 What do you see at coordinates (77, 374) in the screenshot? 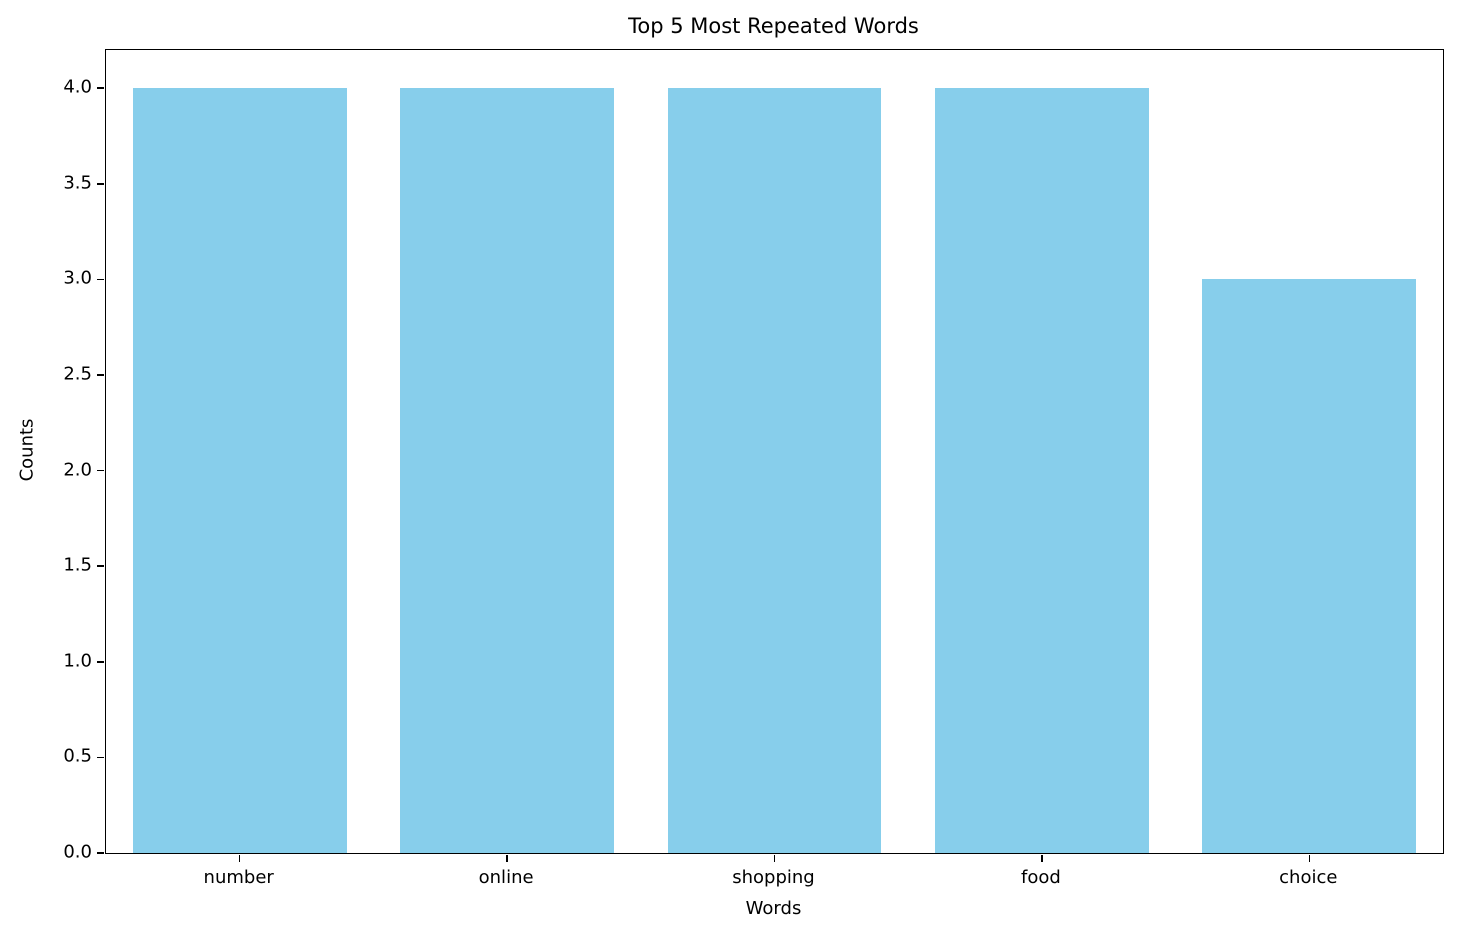
I see `y-tick-label: 2.5` at bounding box center [77, 374].